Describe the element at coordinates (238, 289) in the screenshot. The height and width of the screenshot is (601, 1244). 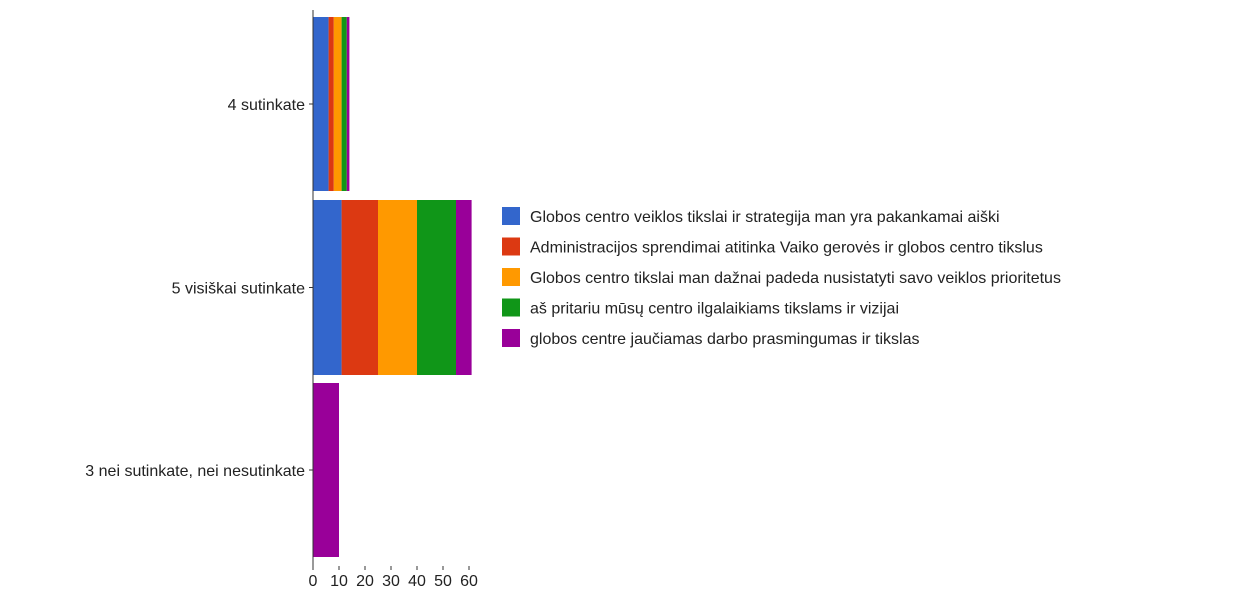
I see `category-label: 5 visiškai sutinkate` at that location.